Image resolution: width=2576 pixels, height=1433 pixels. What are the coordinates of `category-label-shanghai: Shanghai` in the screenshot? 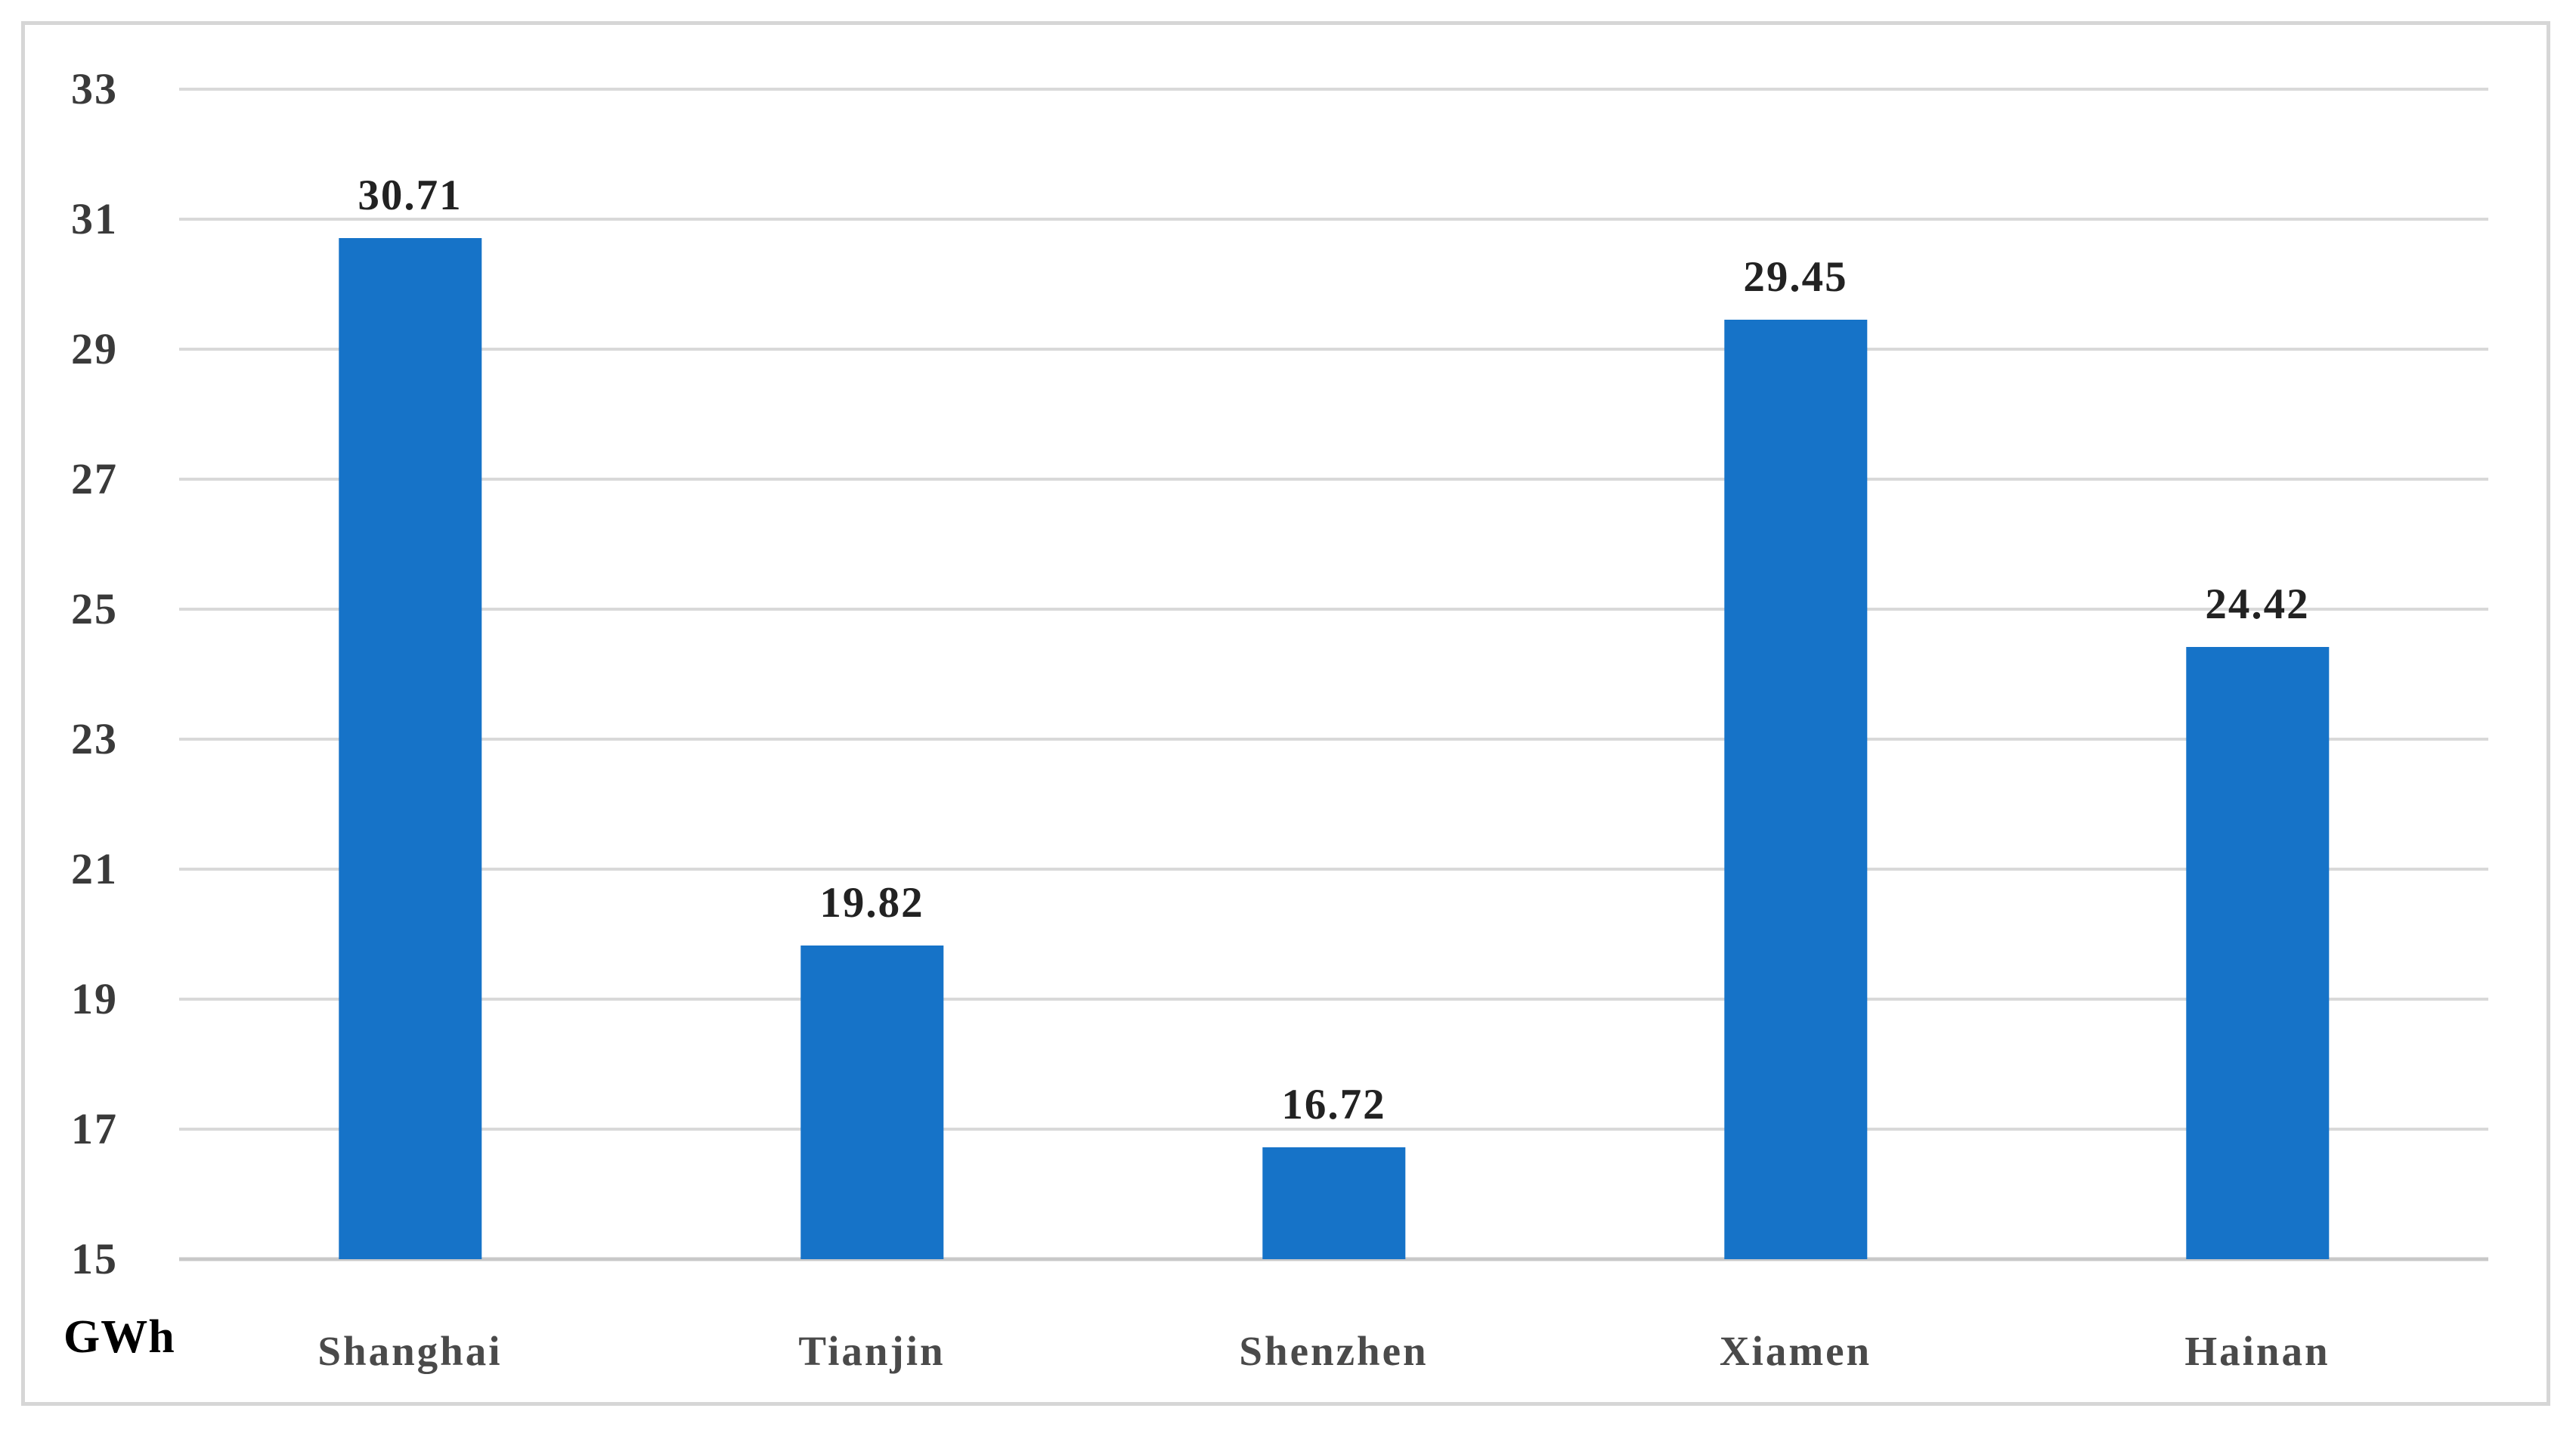 It's located at (410, 1350).